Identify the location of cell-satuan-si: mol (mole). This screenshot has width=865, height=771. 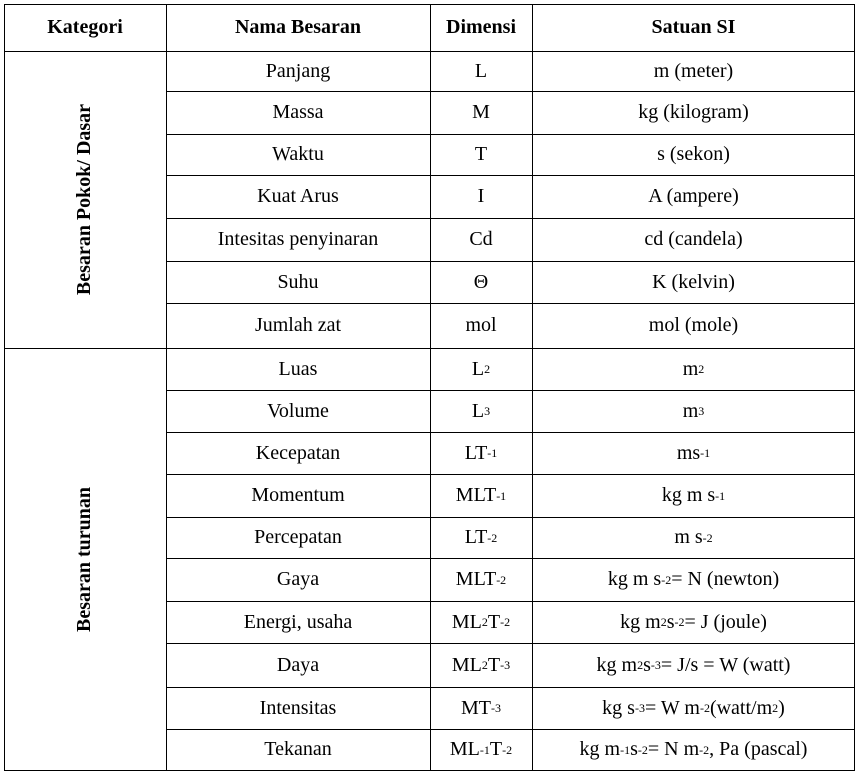
(693, 325).